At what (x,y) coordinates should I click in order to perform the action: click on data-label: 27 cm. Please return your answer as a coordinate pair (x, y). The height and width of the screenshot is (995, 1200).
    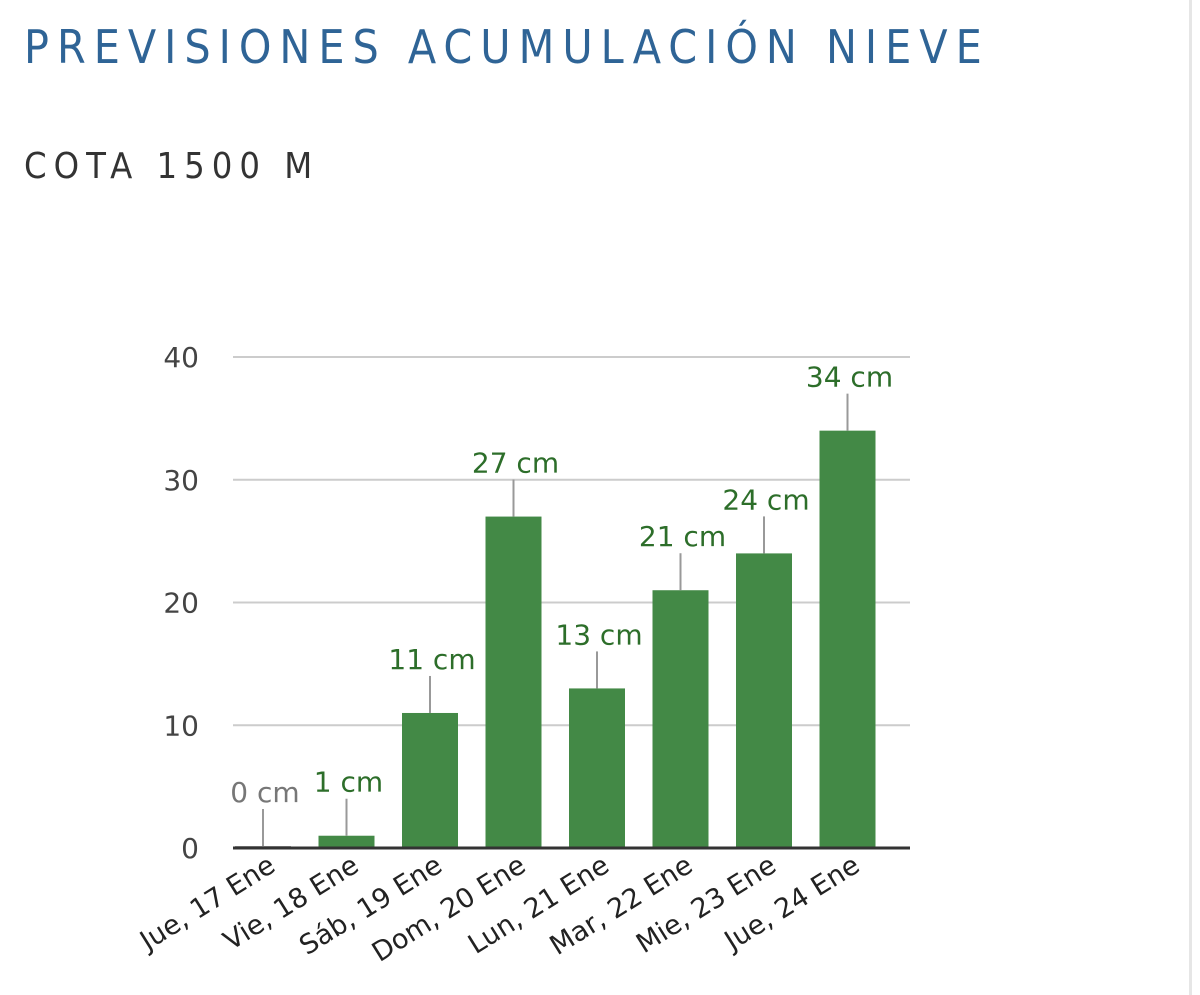
    Looking at the image, I should click on (515, 463).